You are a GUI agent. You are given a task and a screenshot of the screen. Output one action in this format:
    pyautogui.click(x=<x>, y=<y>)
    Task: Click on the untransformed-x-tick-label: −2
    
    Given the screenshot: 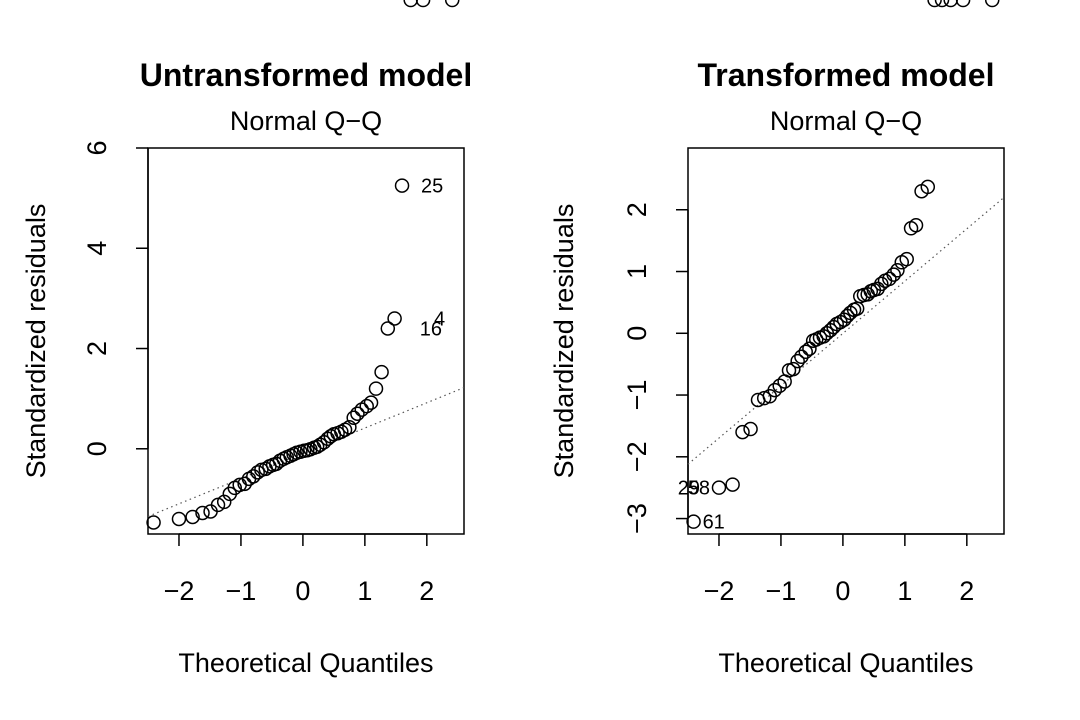 What is the action you would take?
    pyautogui.click(x=179, y=591)
    